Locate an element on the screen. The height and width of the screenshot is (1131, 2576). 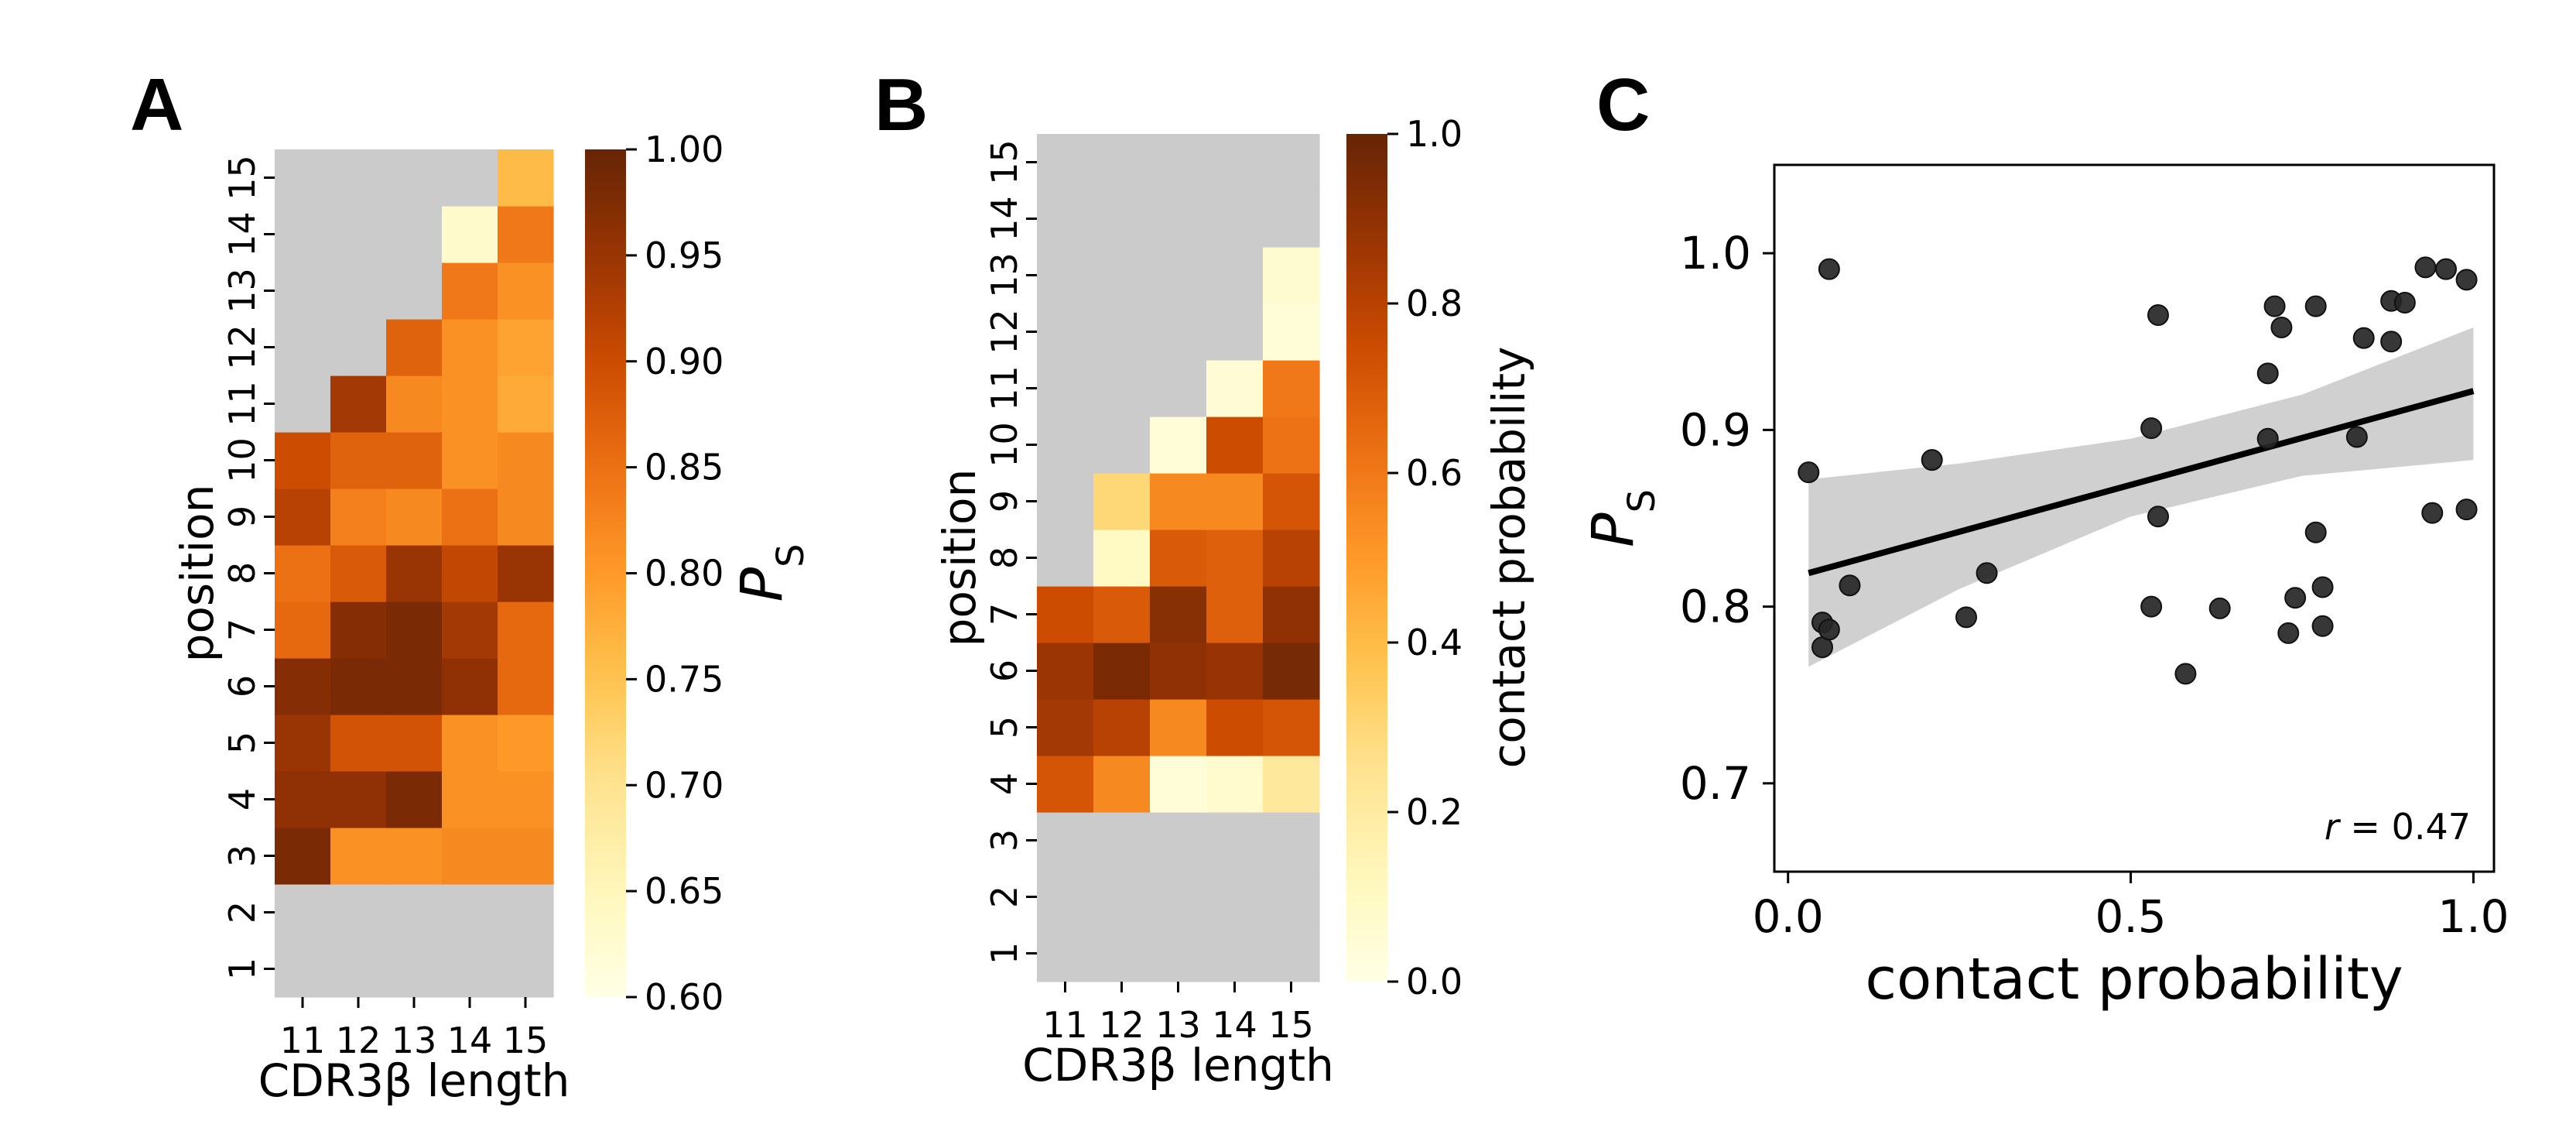
panel-letter-a: A is located at coordinates (157, 104).